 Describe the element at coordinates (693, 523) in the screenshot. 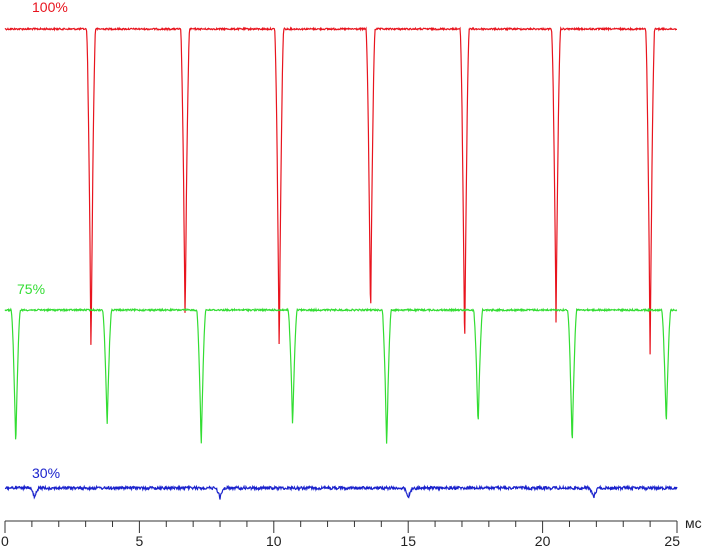

I see `x-axis-unit-label: мс` at that location.